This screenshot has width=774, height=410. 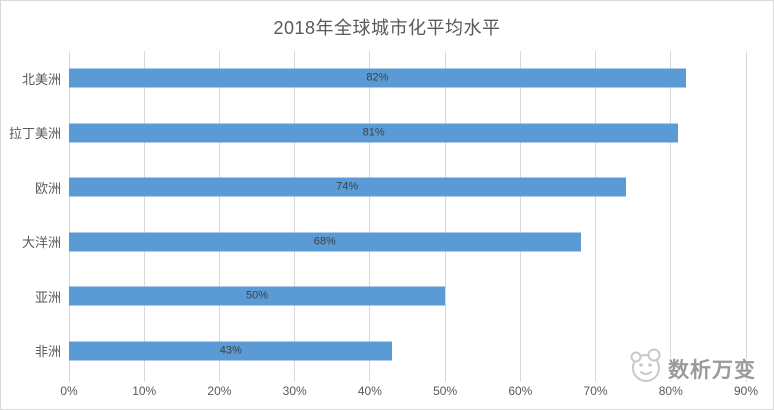 I want to click on bar-欧洲: 74%, so click(x=347, y=187).